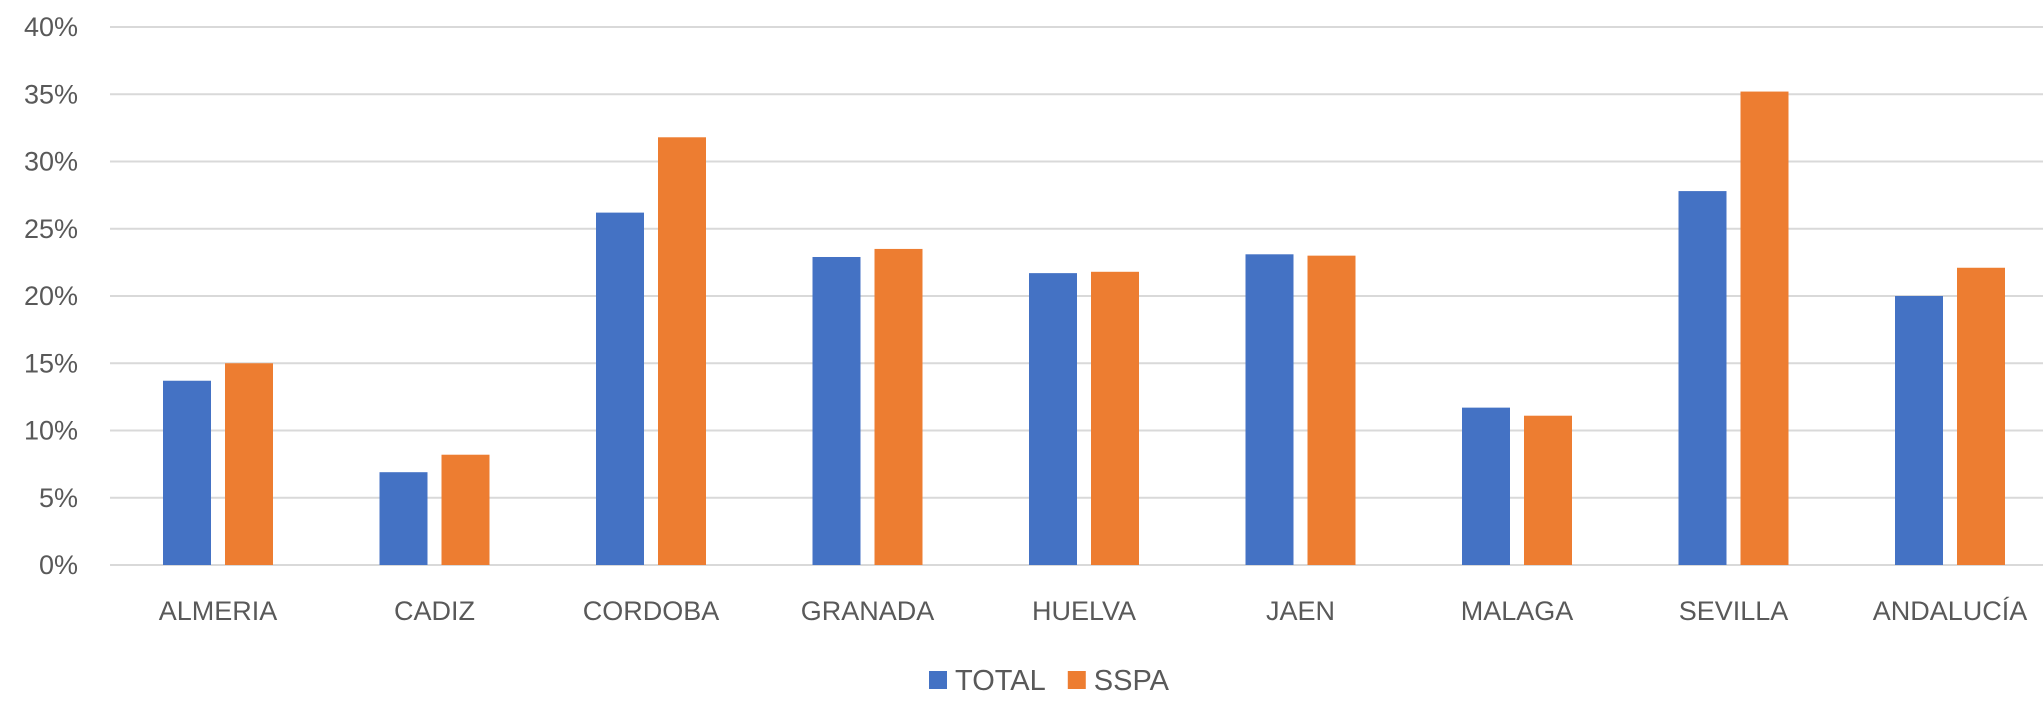  I want to click on x-tick-label: HUELVA, so click(1084, 611).